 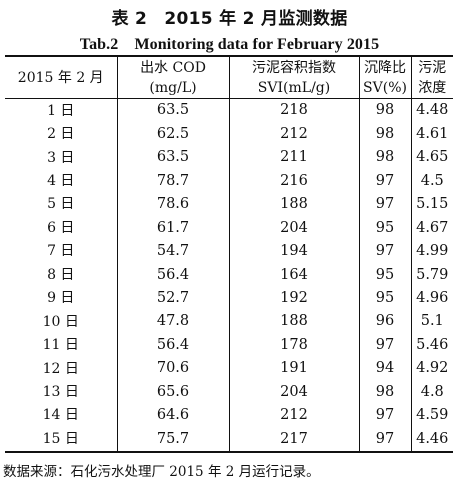 I want to click on cell-svi: 218, so click(x=293, y=110).